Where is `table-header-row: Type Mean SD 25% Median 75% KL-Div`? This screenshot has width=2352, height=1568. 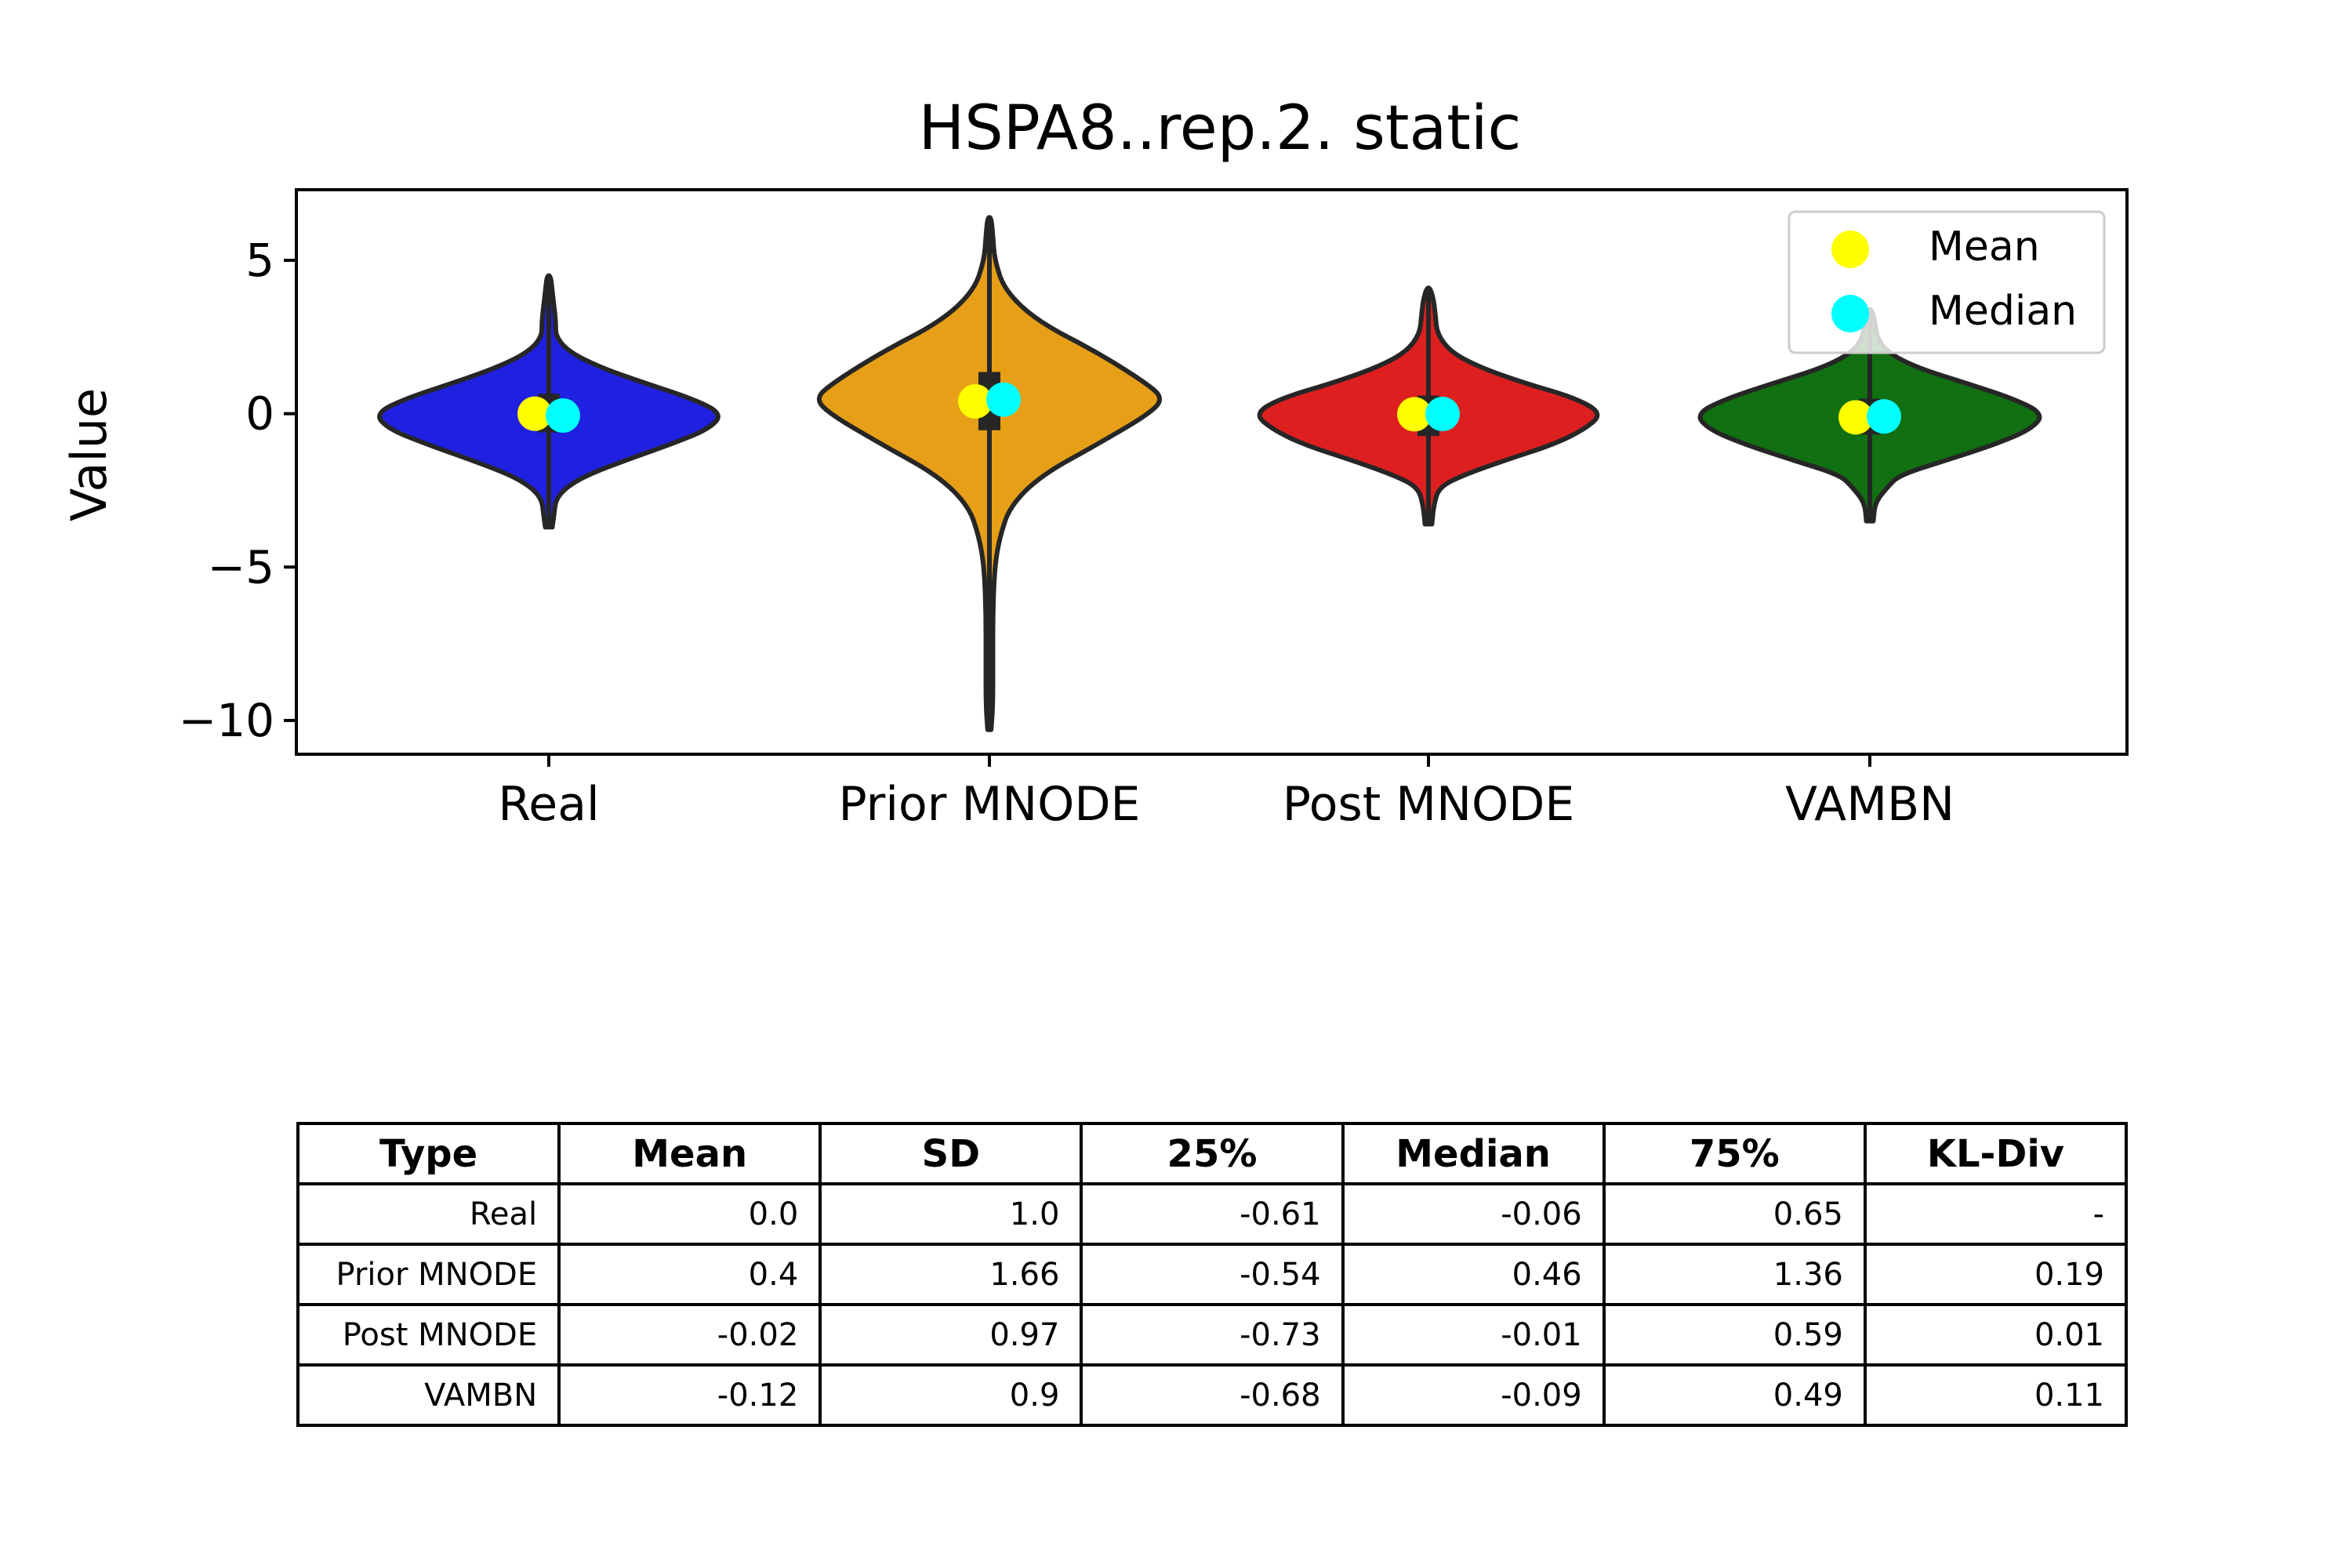
table-header-row: Type Mean SD 25% Median 75% KL-Div is located at coordinates (1212, 1153).